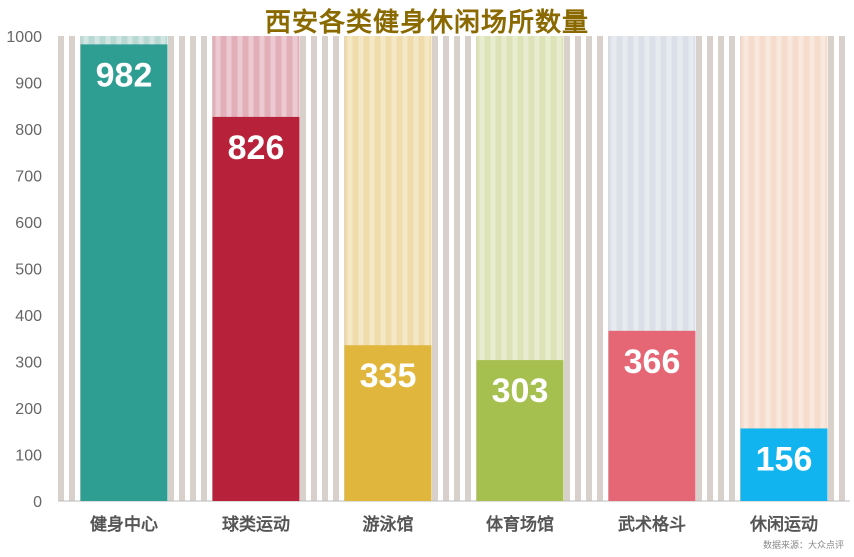 This screenshot has height=557, width=854. I want to click on y-tick-label: 300, so click(28, 363).